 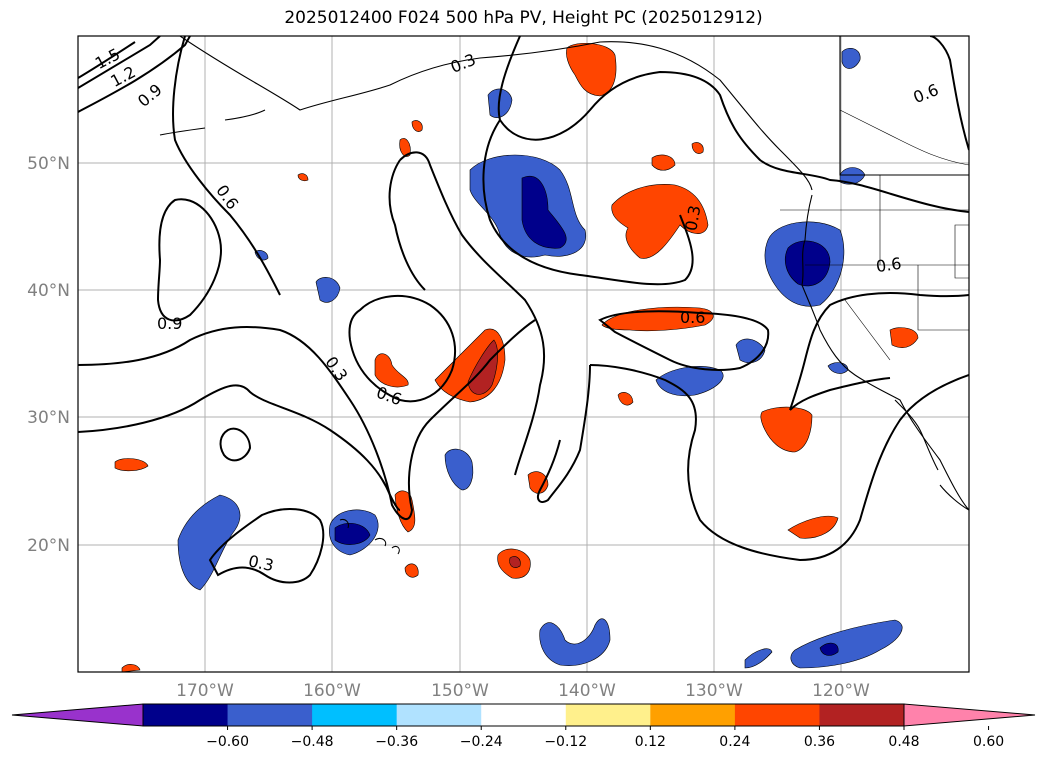 I want to click on colorbar-tick-label: 0.36, so click(x=819, y=742).